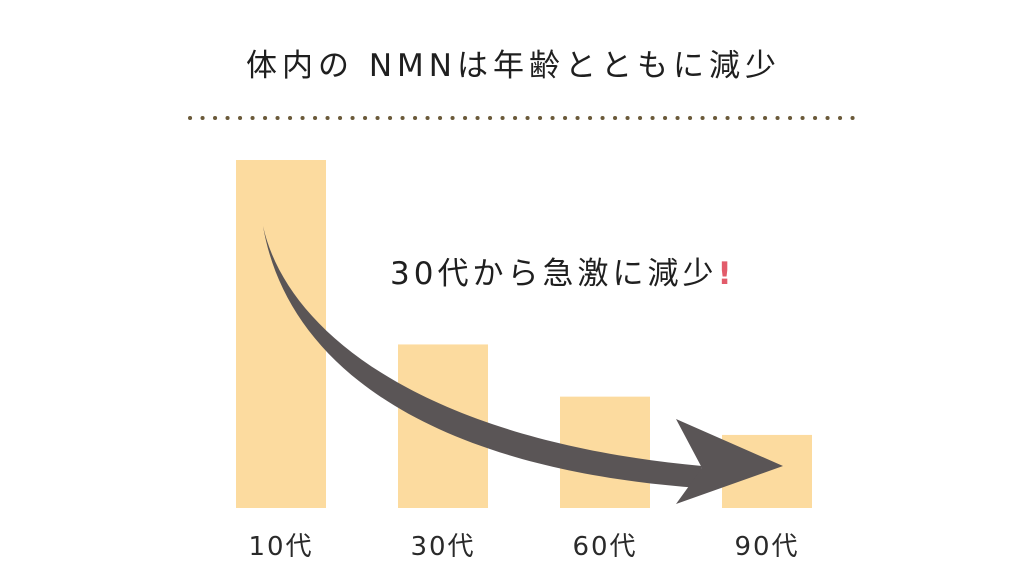  I want to click on category-label-3: 60代, so click(605, 547).